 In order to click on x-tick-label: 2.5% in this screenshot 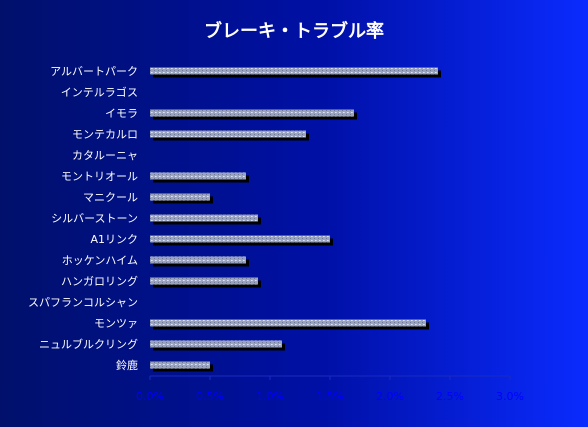, I will do `click(450, 396)`.